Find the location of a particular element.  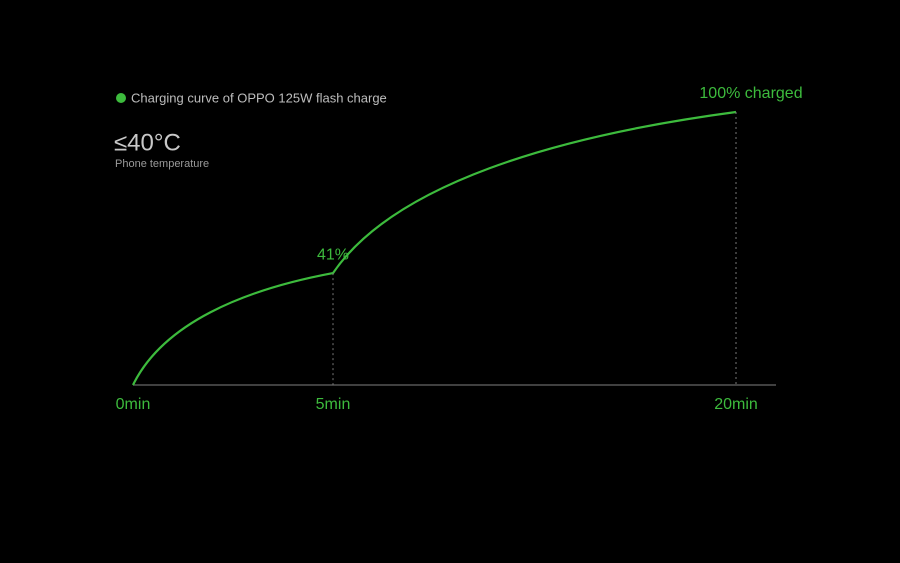

x-tick-label: 5min is located at coordinates (333, 404).